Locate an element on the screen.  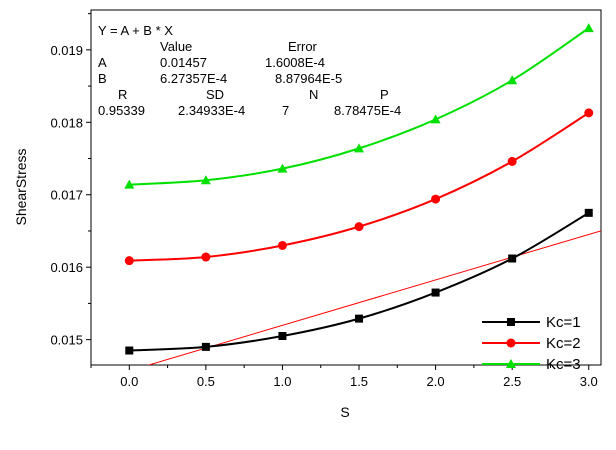
annotation-header-r: R is located at coordinates (122, 94).